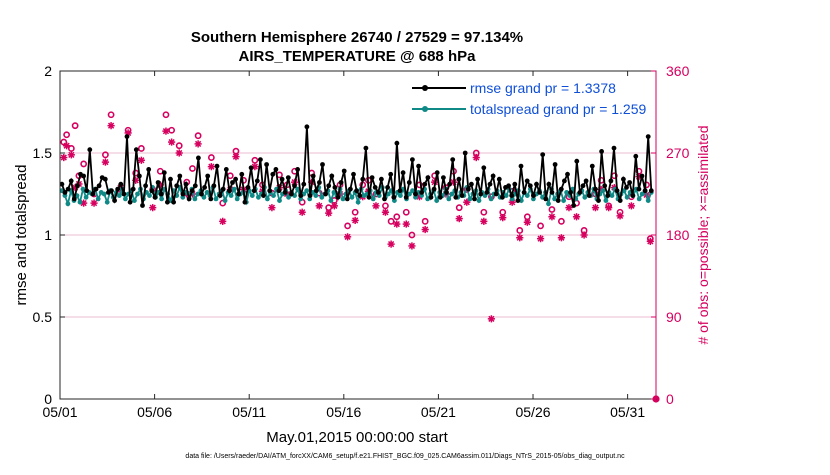 The width and height of the screenshot is (830, 475). I want to click on y-axis-label-left: rmse and totalspread, so click(21, 235).